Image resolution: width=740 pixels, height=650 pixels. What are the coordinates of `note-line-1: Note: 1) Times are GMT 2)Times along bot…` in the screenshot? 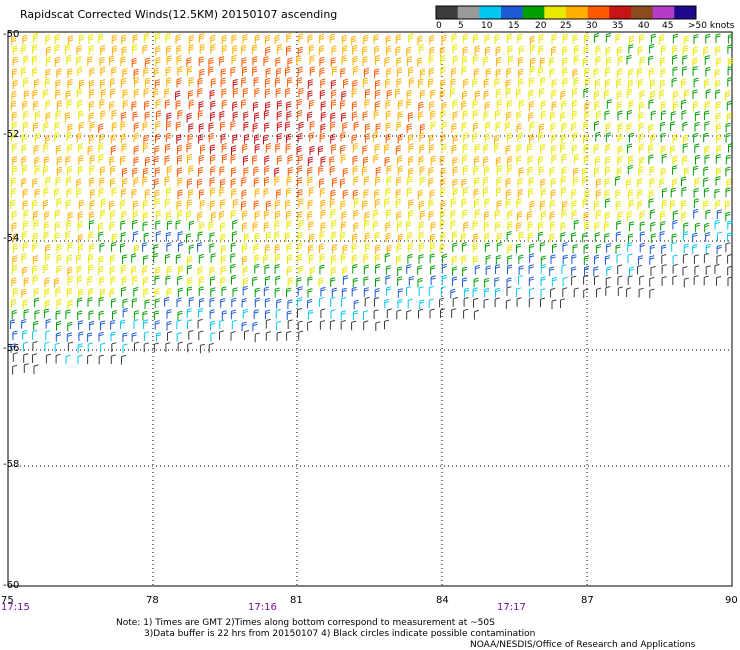 It's located at (305, 623).